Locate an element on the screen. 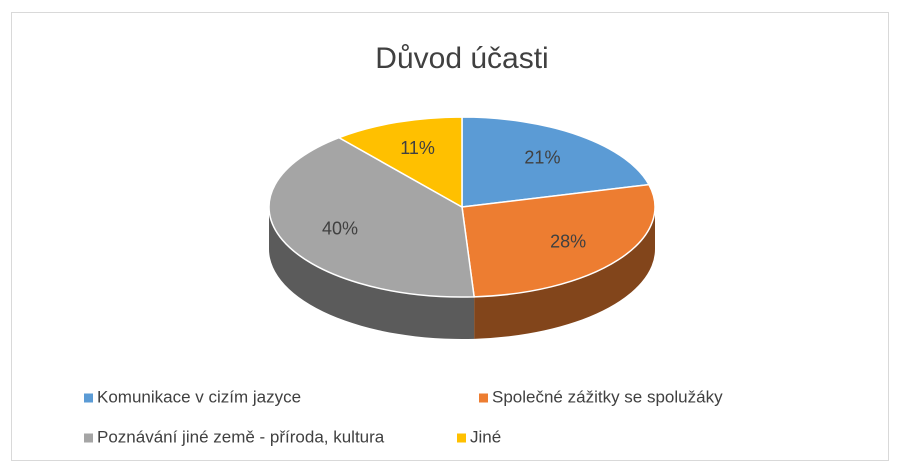  legend-label: Společné zážitky se spolužáky is located at coordinates (607, 396).